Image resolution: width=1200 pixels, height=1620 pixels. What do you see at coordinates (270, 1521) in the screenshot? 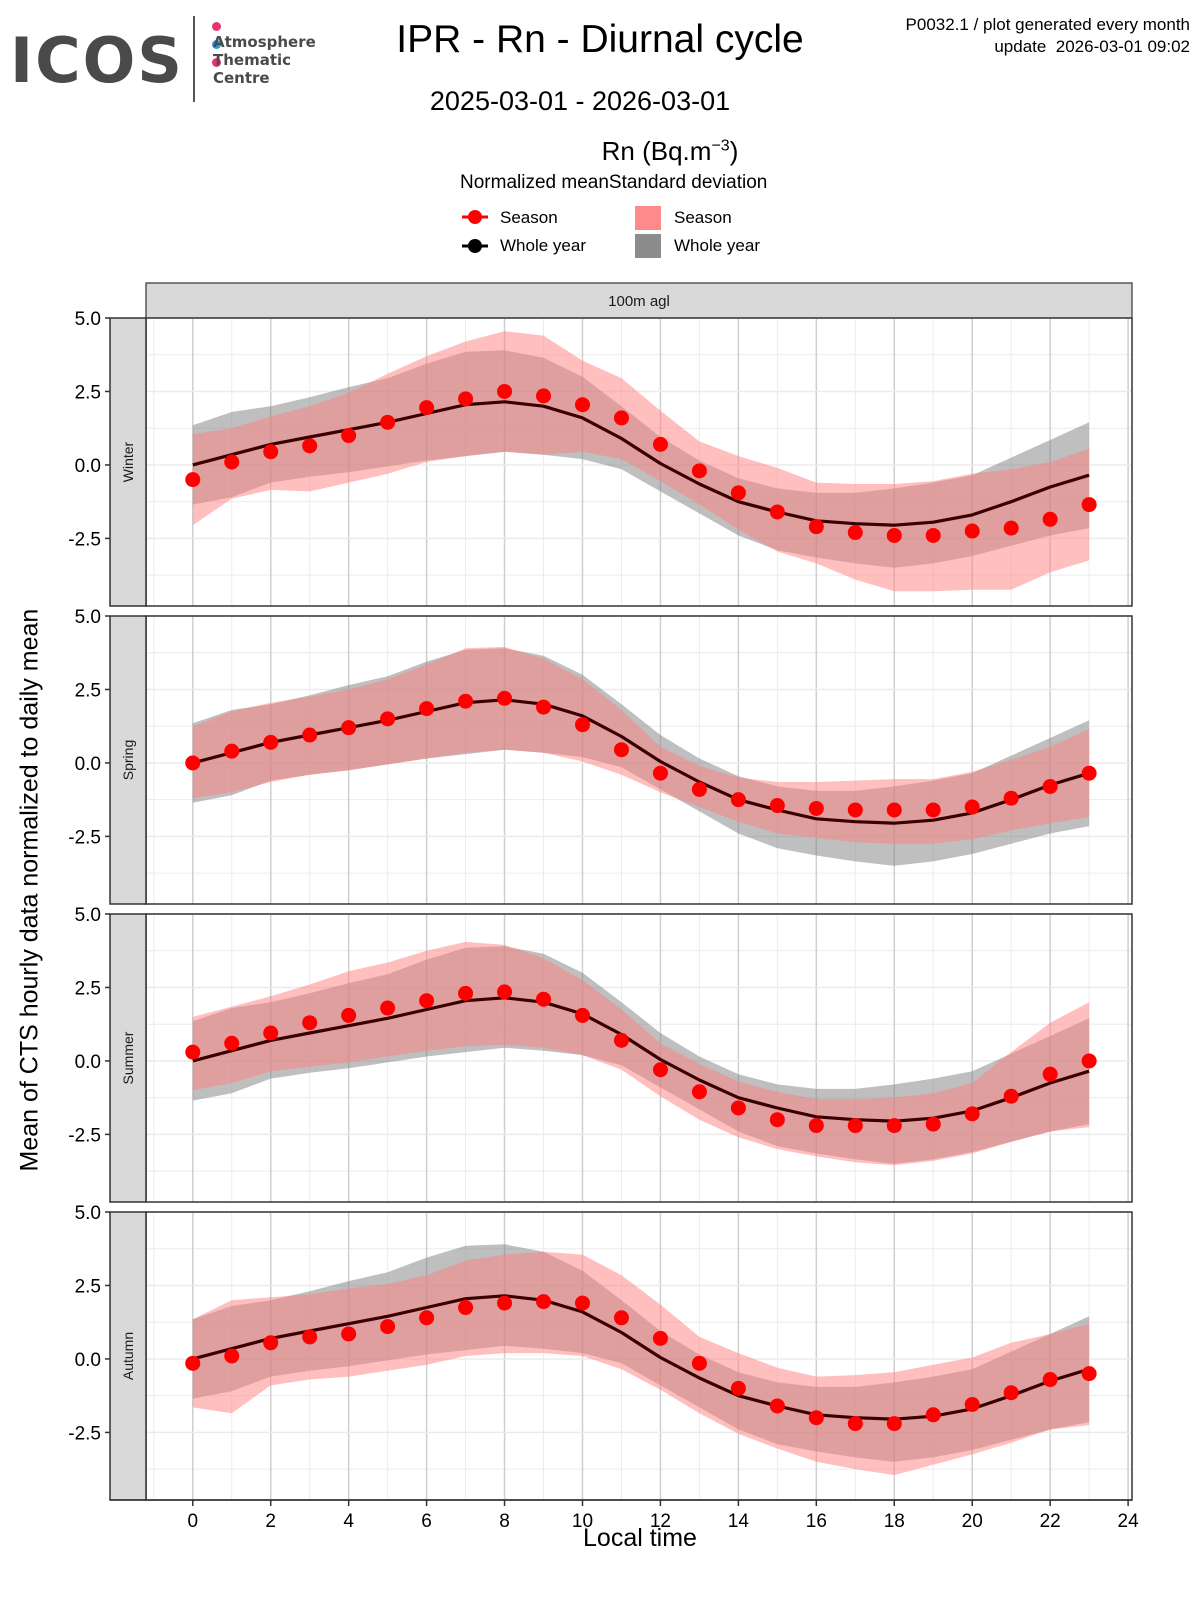
I see `x-tick-label: 2` at bounding box center [270, 1521].